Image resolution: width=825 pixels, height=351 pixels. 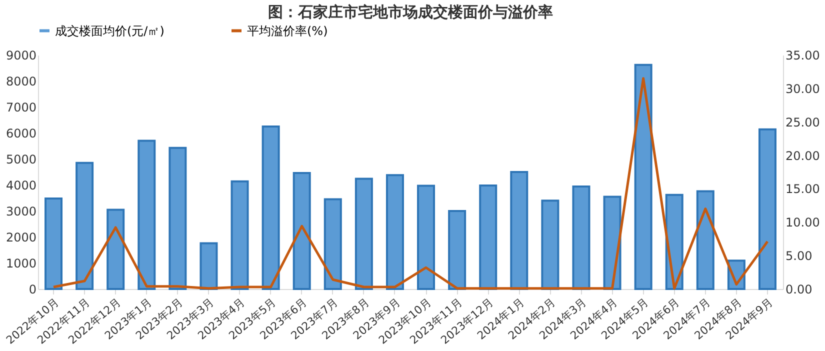 What do you see at coordinates (21, 211) in the screenshot?
I see `y-tick-label: 3000` at bounding box center [21, 211].